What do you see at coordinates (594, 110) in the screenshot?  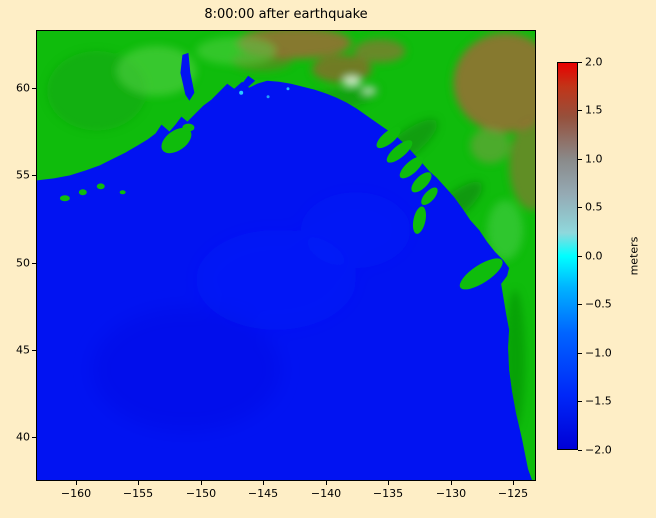 I see `colorbar-tick-label: 1.5` at bounding box center [594, 110].